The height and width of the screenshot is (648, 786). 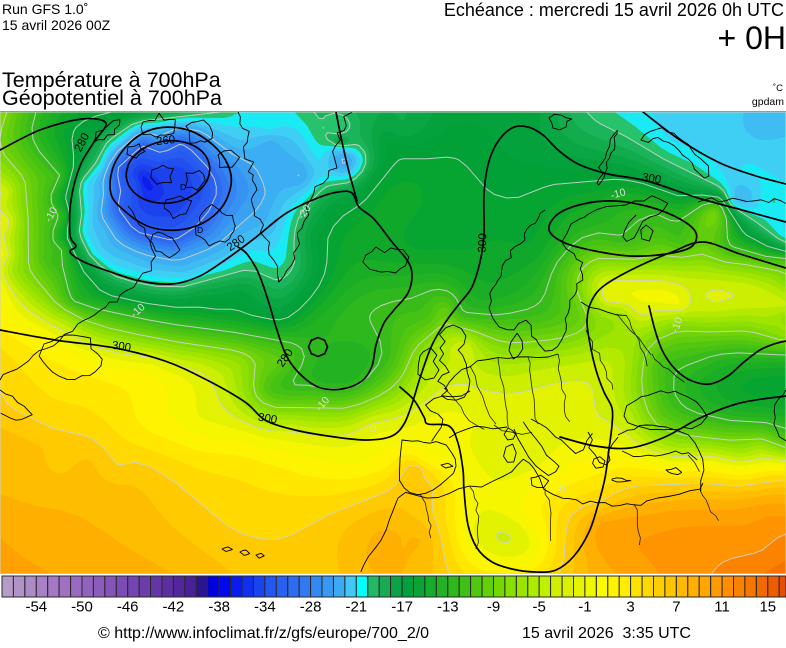 What do you see at coordinates (722, 607) in the screenshot?
I see `svg-text: 11` at bounding box center [722, 607].